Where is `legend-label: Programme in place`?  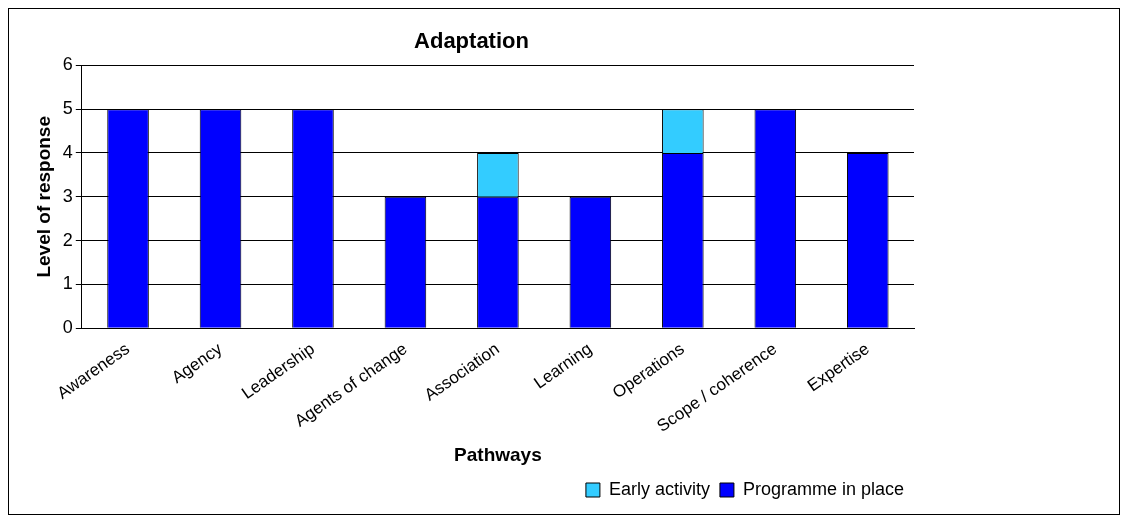 legend-label: Programme in place is located at coordinates (823, 488).